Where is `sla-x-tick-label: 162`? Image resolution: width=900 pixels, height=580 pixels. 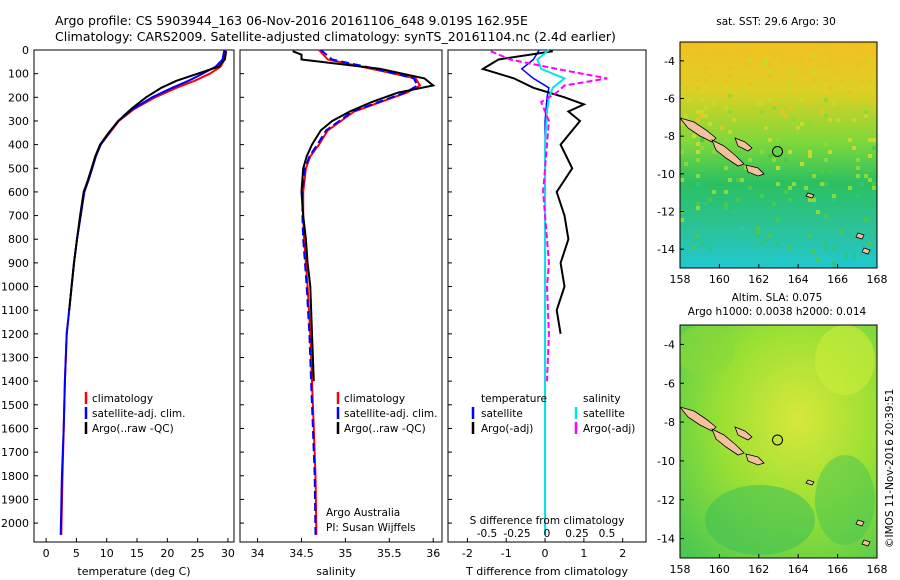
sla-x-tick-label: 162 is located at coordinates (758, 569).